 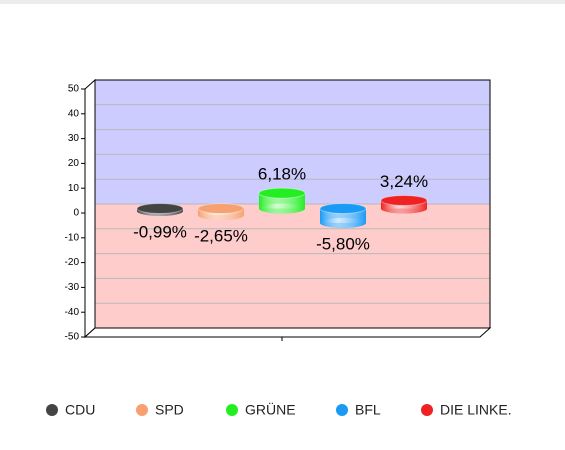 What do you see at coordinates (72, 287) in the screenshot?
I see `y-tick-label: -30` at bounding box center [72, 287].